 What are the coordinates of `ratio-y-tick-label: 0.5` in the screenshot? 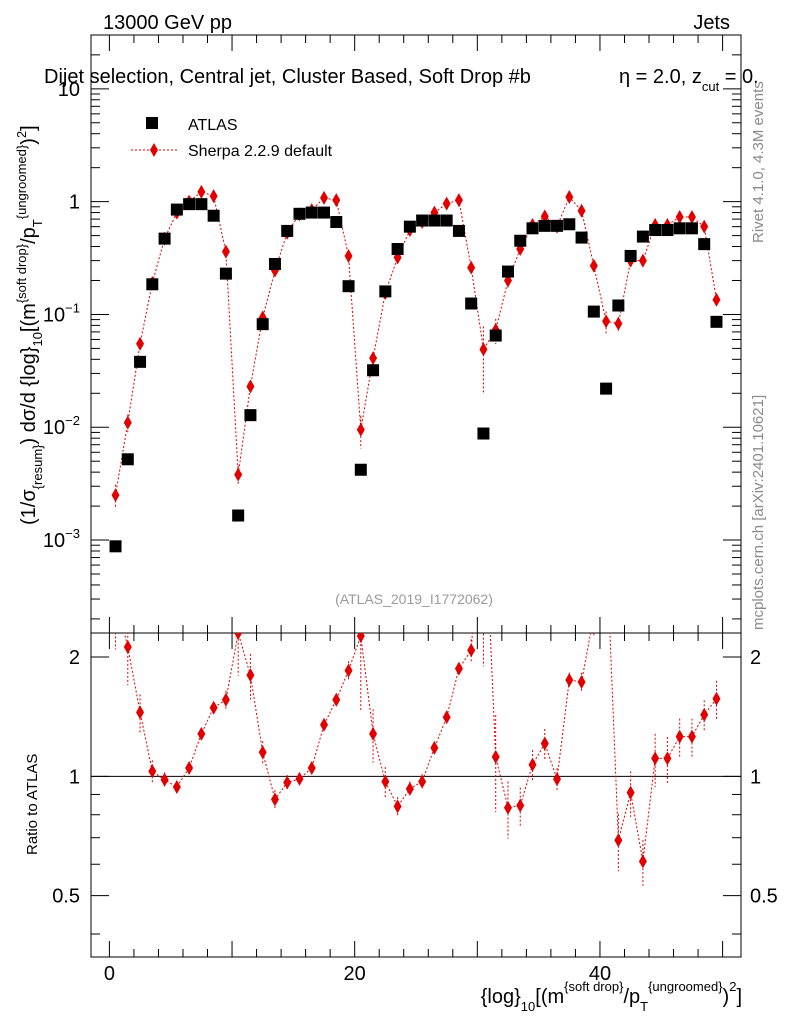 It's located at (66, 897).